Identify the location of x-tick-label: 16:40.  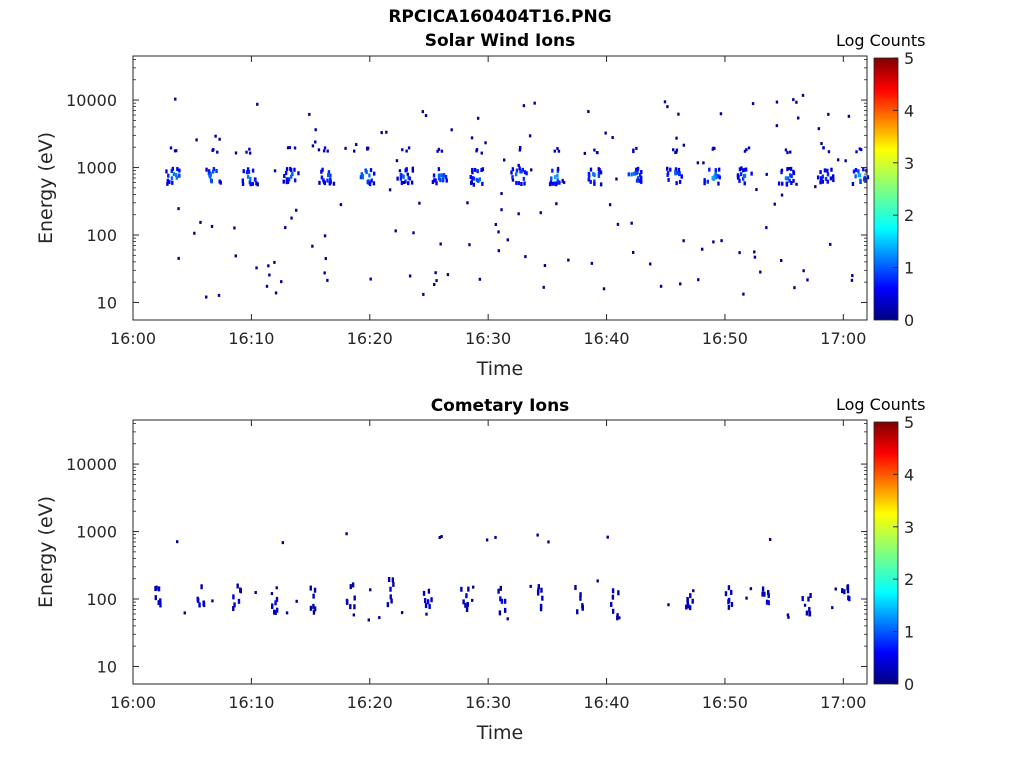
(606, 702).